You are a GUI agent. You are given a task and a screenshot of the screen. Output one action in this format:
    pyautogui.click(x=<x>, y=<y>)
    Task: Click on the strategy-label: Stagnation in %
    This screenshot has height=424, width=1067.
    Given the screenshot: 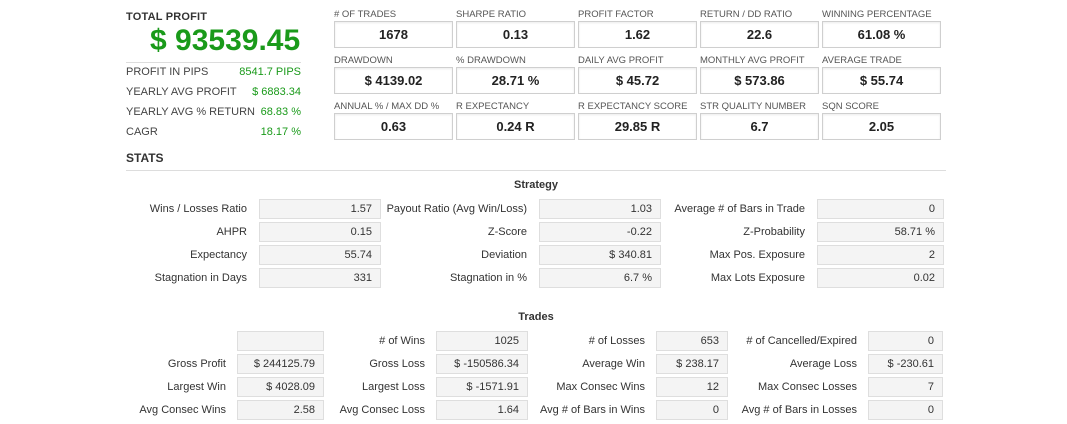 What is the action you would take?
    pyautogui.click(x=488, y=278)
    